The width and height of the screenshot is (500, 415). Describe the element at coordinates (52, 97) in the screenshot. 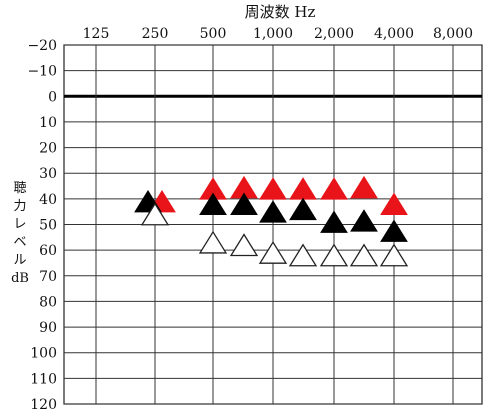

I see `y-tick-label: 0` at that location.